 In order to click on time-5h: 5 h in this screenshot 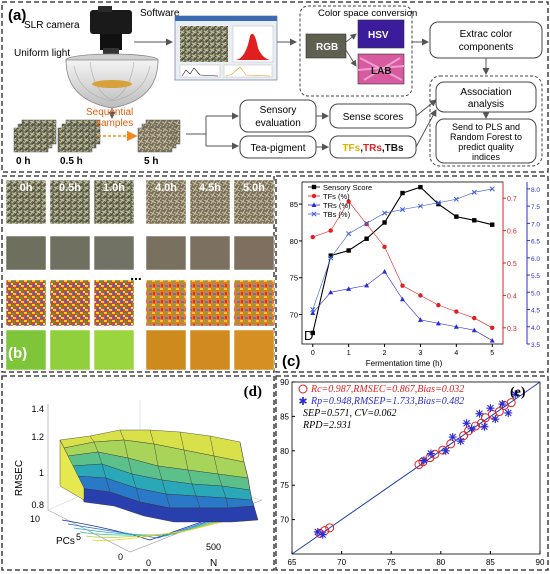, I will do `click(151, 161)`.